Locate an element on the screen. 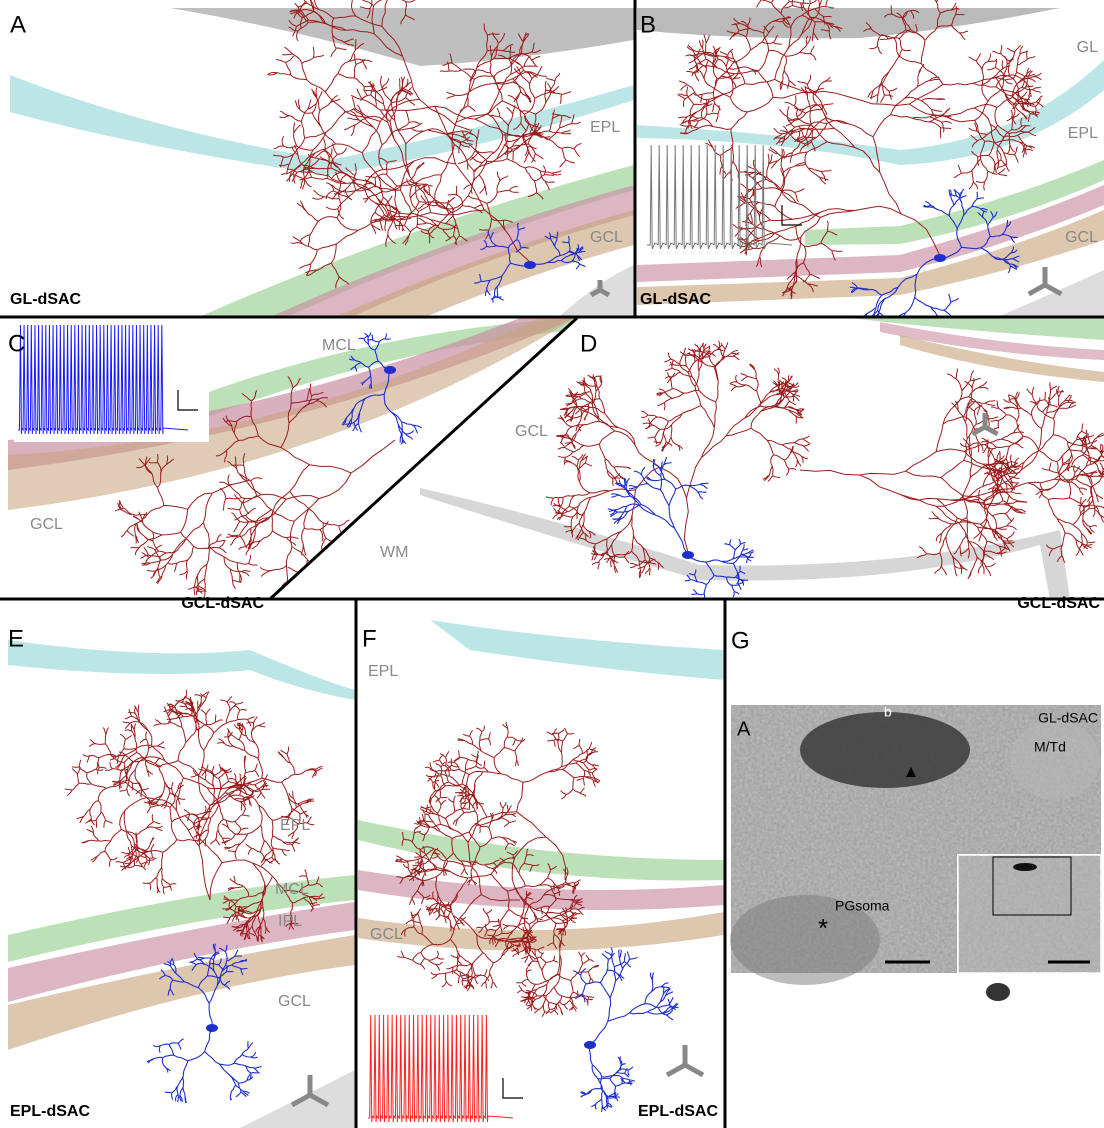 The width and height of the screenshot is (1104, 1128). panel-letter: E is located at coordinates (16, 638).